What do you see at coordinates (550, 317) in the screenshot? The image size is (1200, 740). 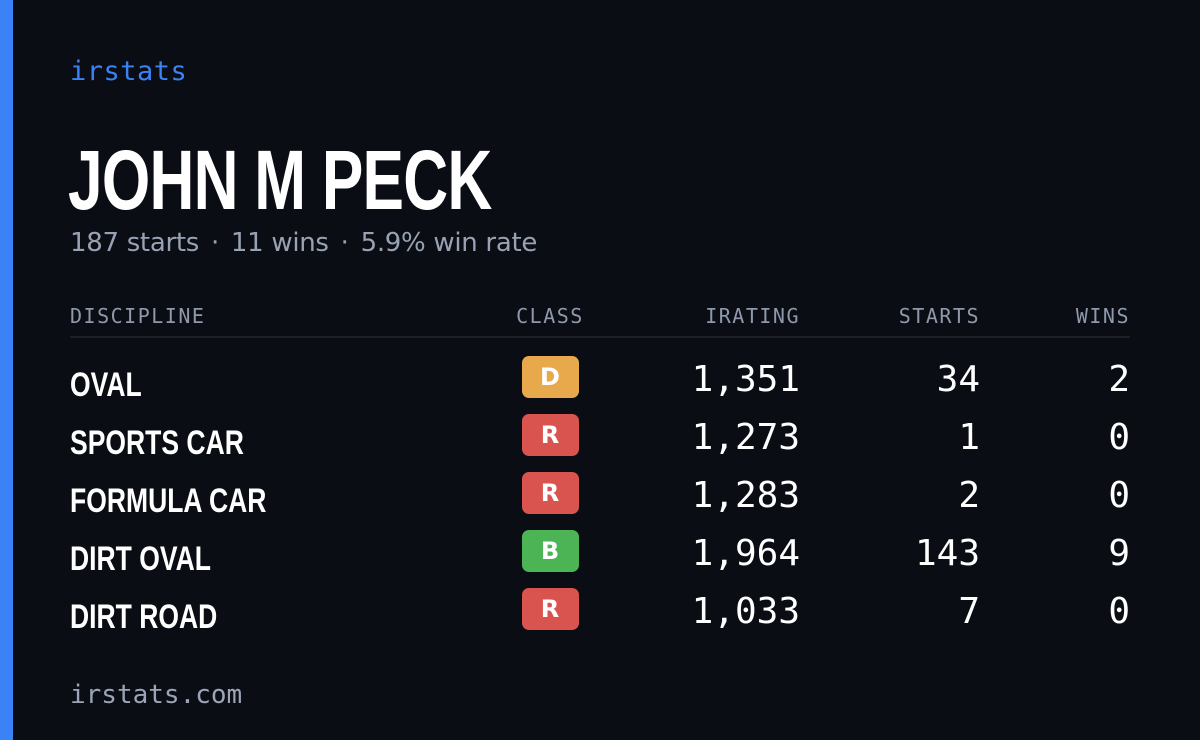 I see `header-class: CLASS` at bounding box center [550, 317].